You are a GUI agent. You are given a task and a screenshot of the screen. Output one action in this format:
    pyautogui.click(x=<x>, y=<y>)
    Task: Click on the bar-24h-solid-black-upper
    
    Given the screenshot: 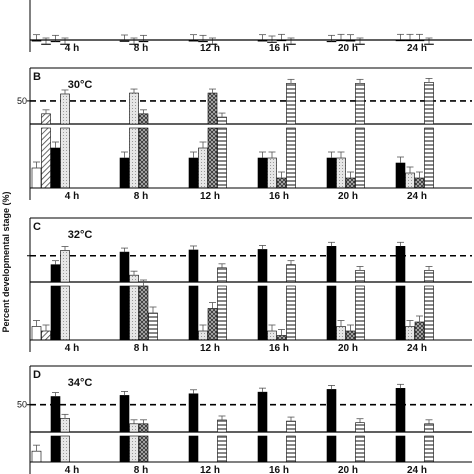 What is the action you would take?
    pyautogui.click(x=400, y=264)
    